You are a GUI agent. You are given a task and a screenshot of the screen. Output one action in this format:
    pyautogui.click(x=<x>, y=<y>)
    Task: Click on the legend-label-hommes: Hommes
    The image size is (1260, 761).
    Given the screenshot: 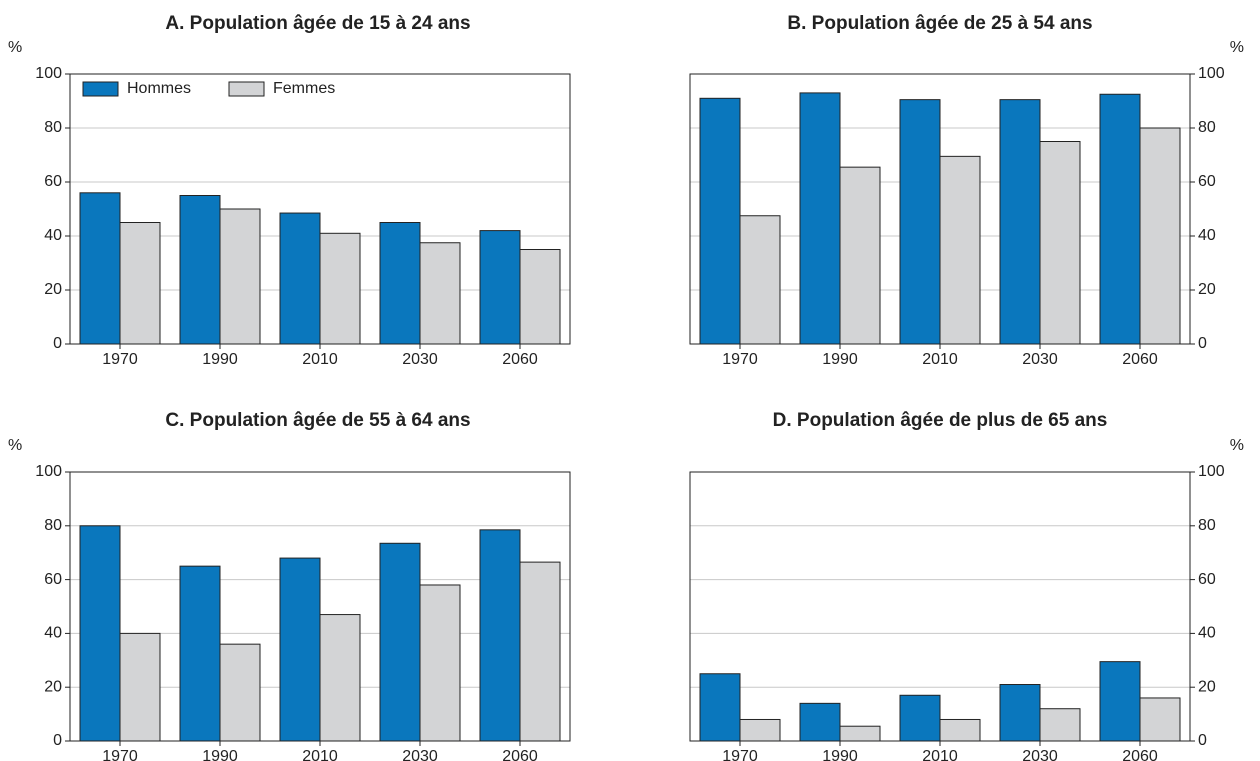 What is the action you would take?
    pyautogui.click(x=159, y=88)
    